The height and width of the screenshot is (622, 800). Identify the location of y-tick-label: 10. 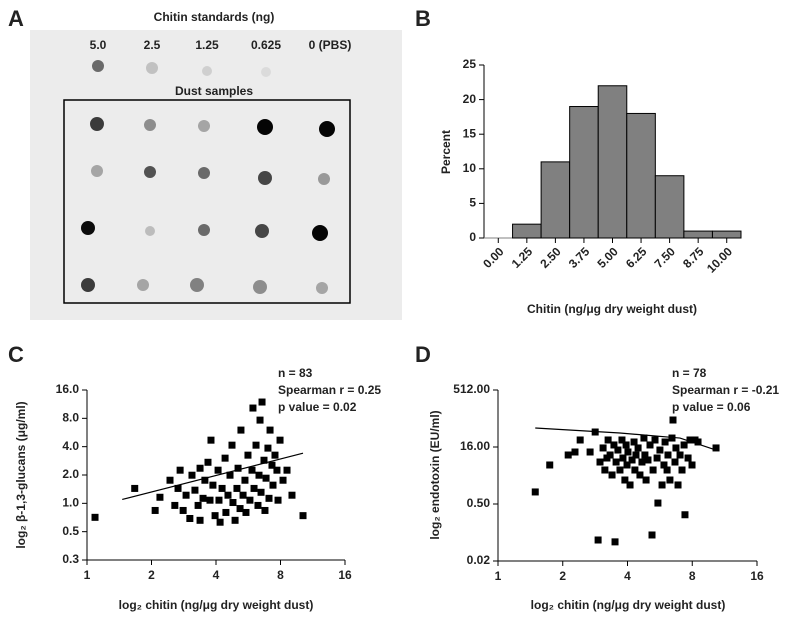
(470, 168).